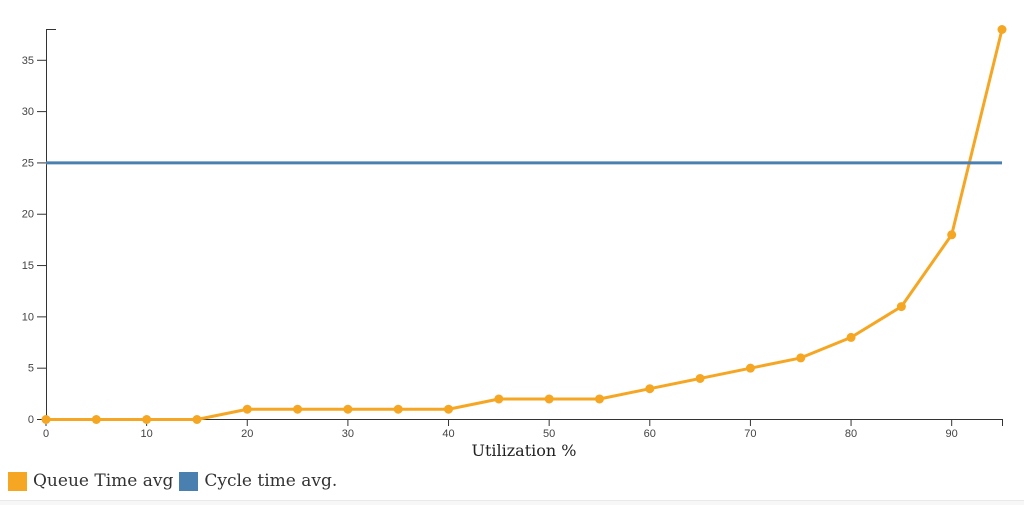  What do you see at coordinates (28, 112) in the screenshot?
I see `y-tick-label: 30` at bounding box center [28, 112].